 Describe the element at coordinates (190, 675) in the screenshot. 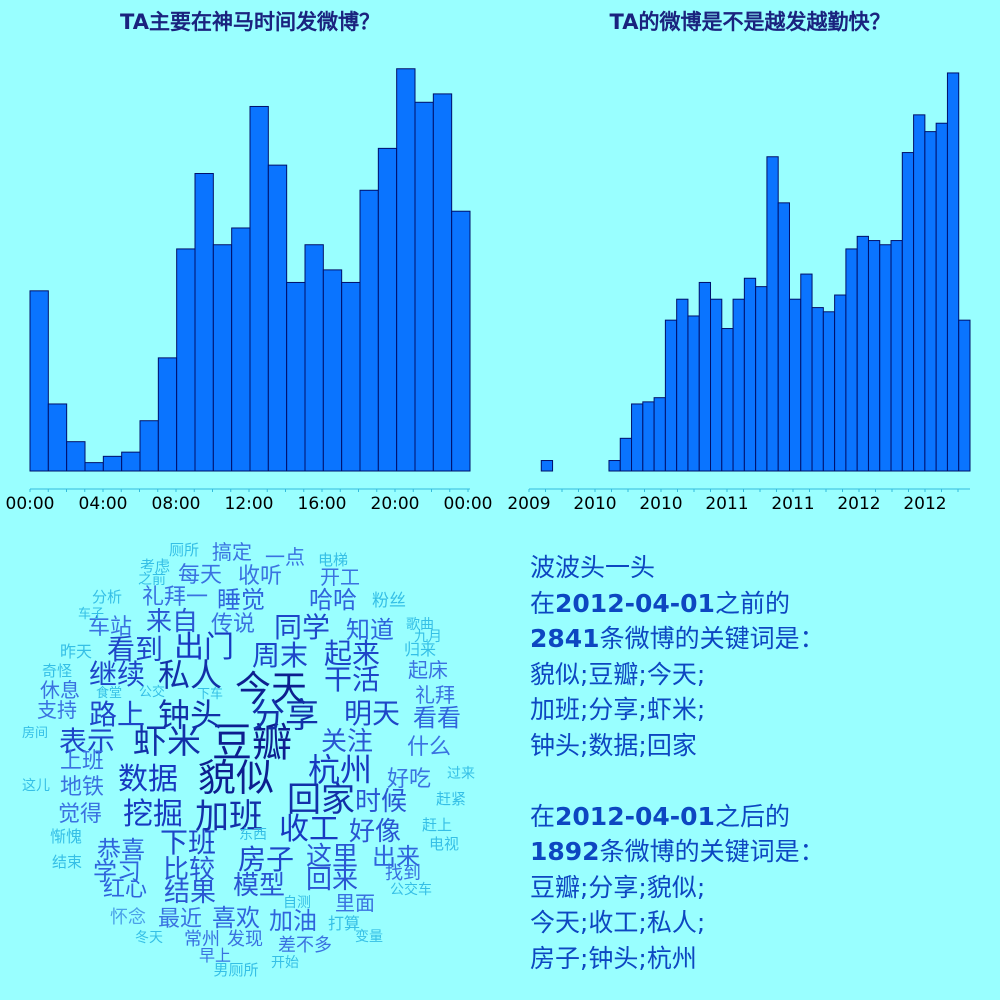

I see `cloud-word: 私人` at that location.